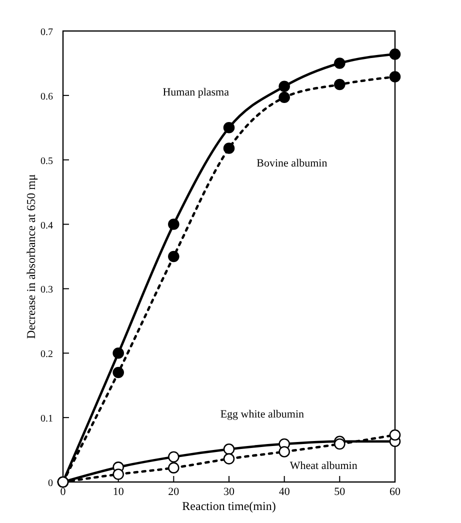 The height and width of the screenshot is (523, 461). I want to click on text: Bovine albumin, so click(292, 163).